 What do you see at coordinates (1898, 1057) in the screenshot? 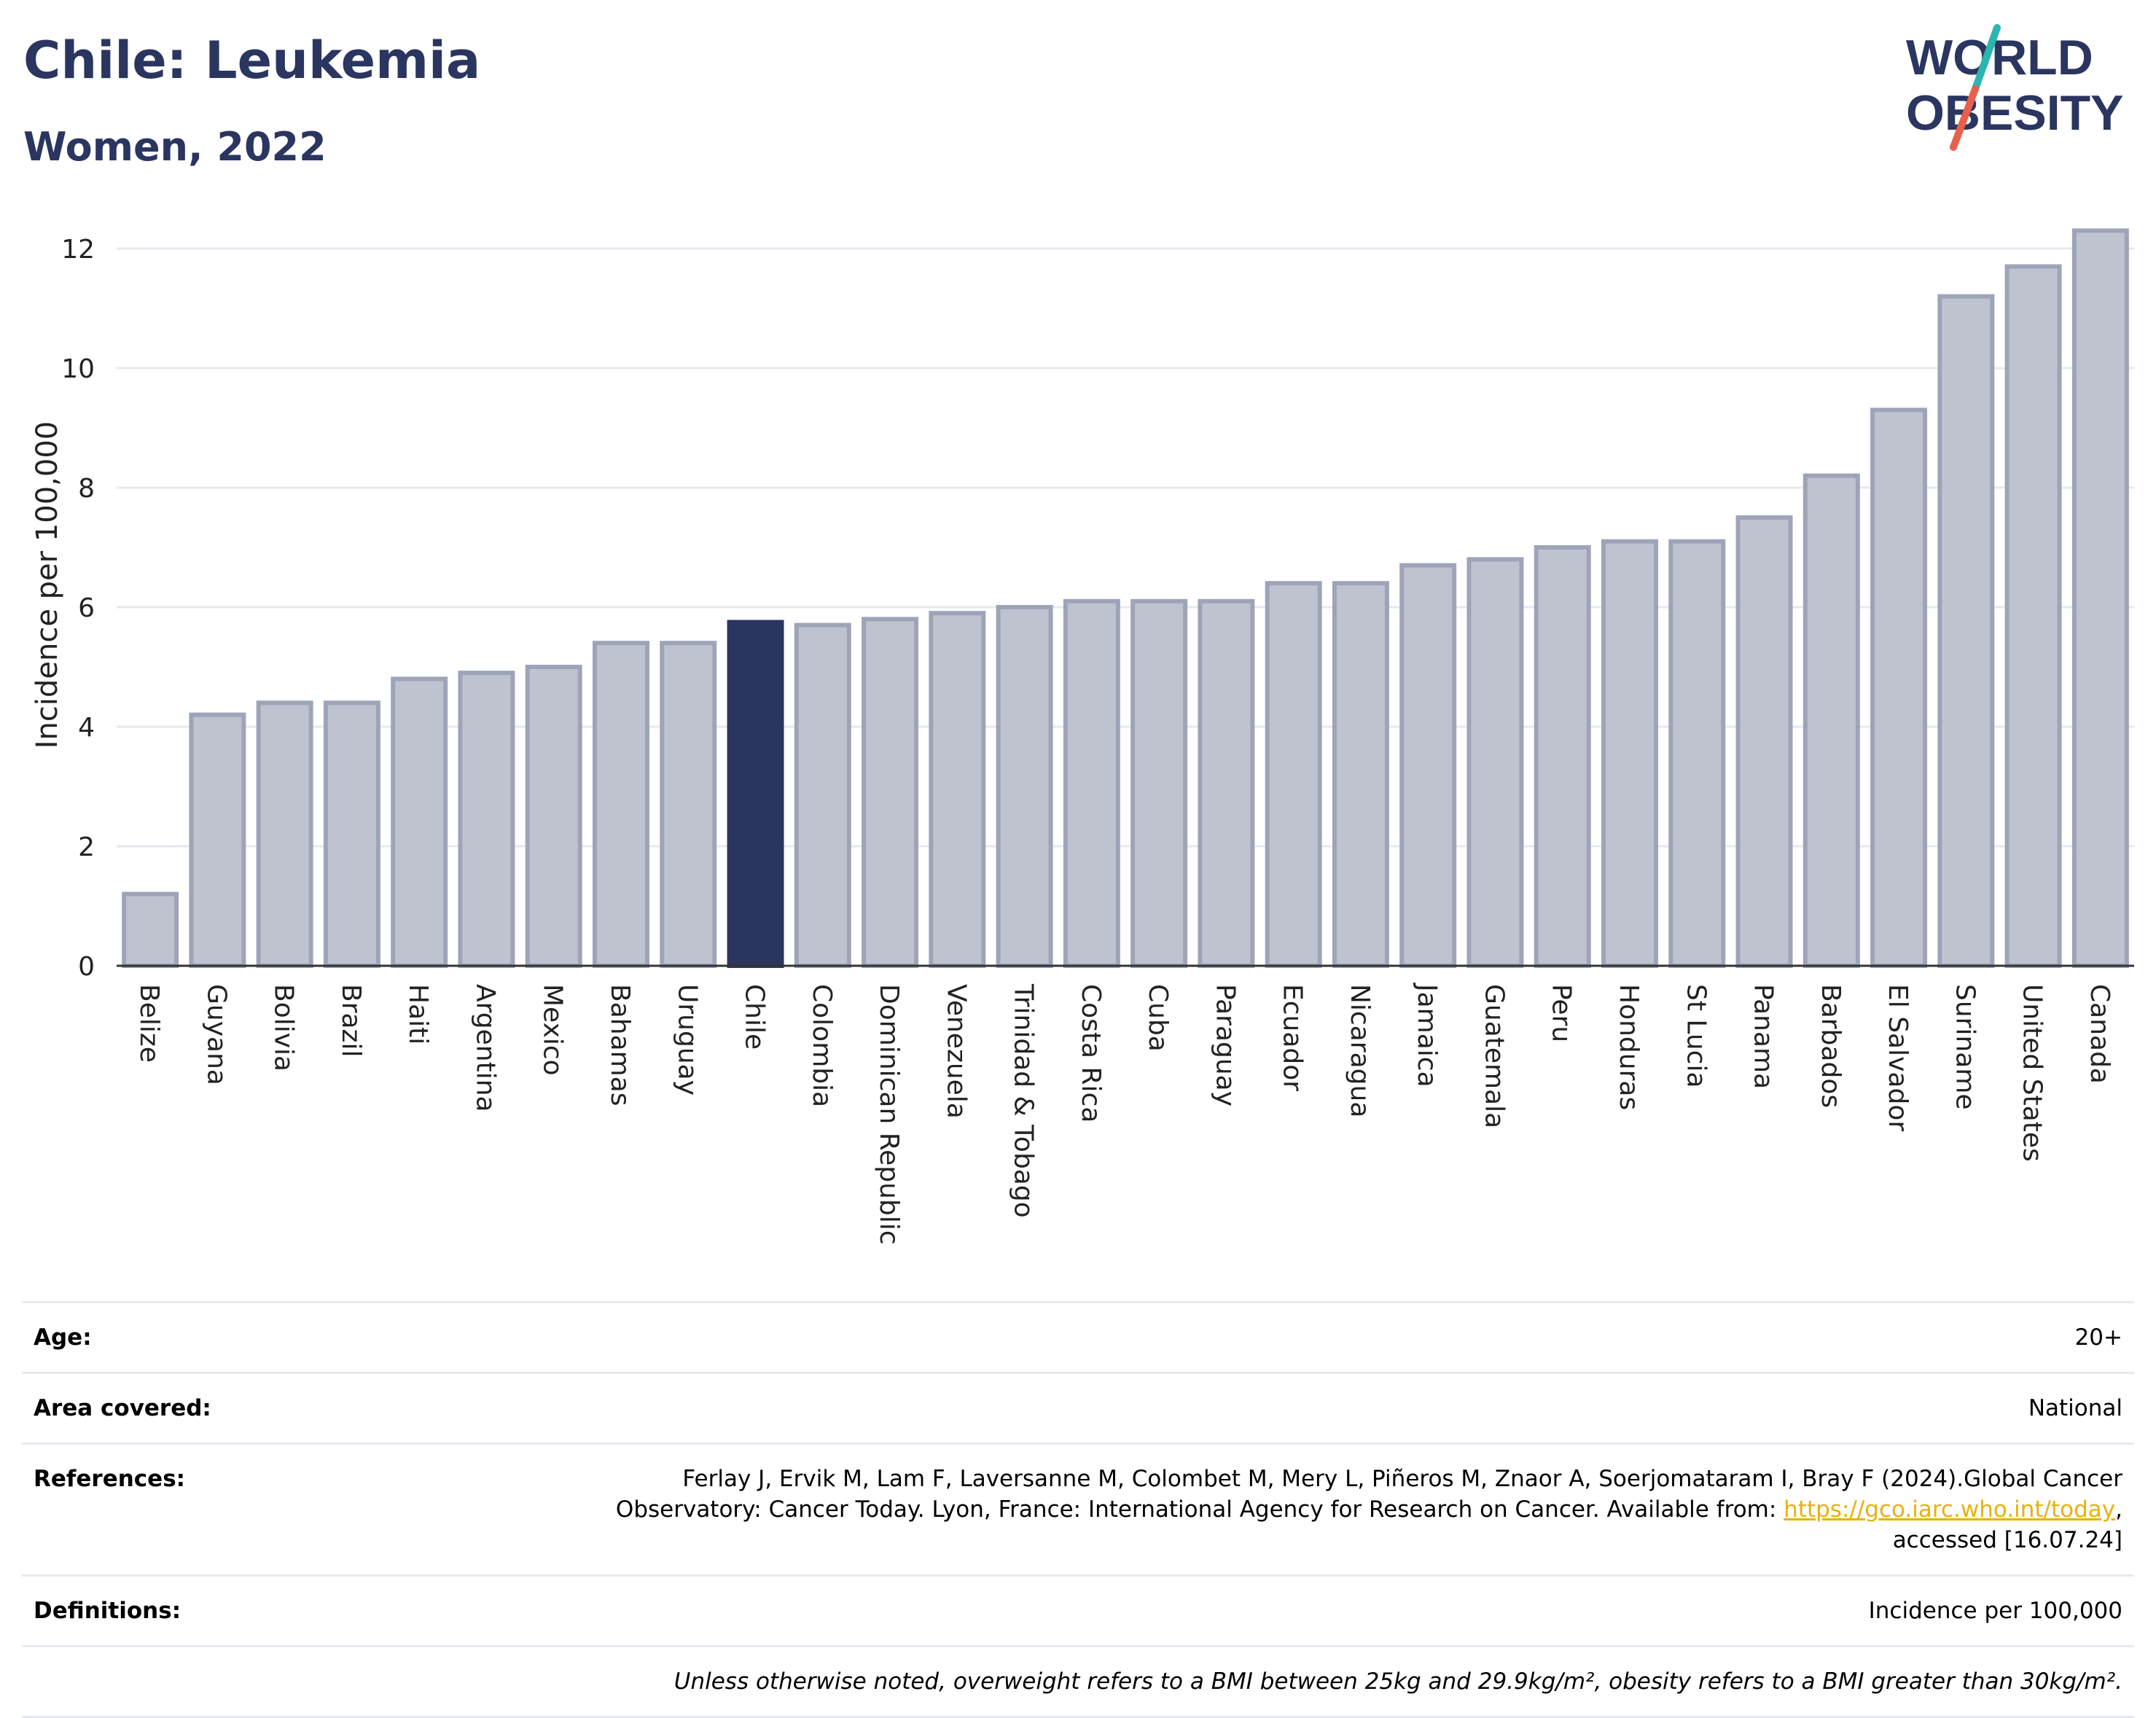
I see `x-tick-label: El Salvador` at bounding box center [1898, 1057].